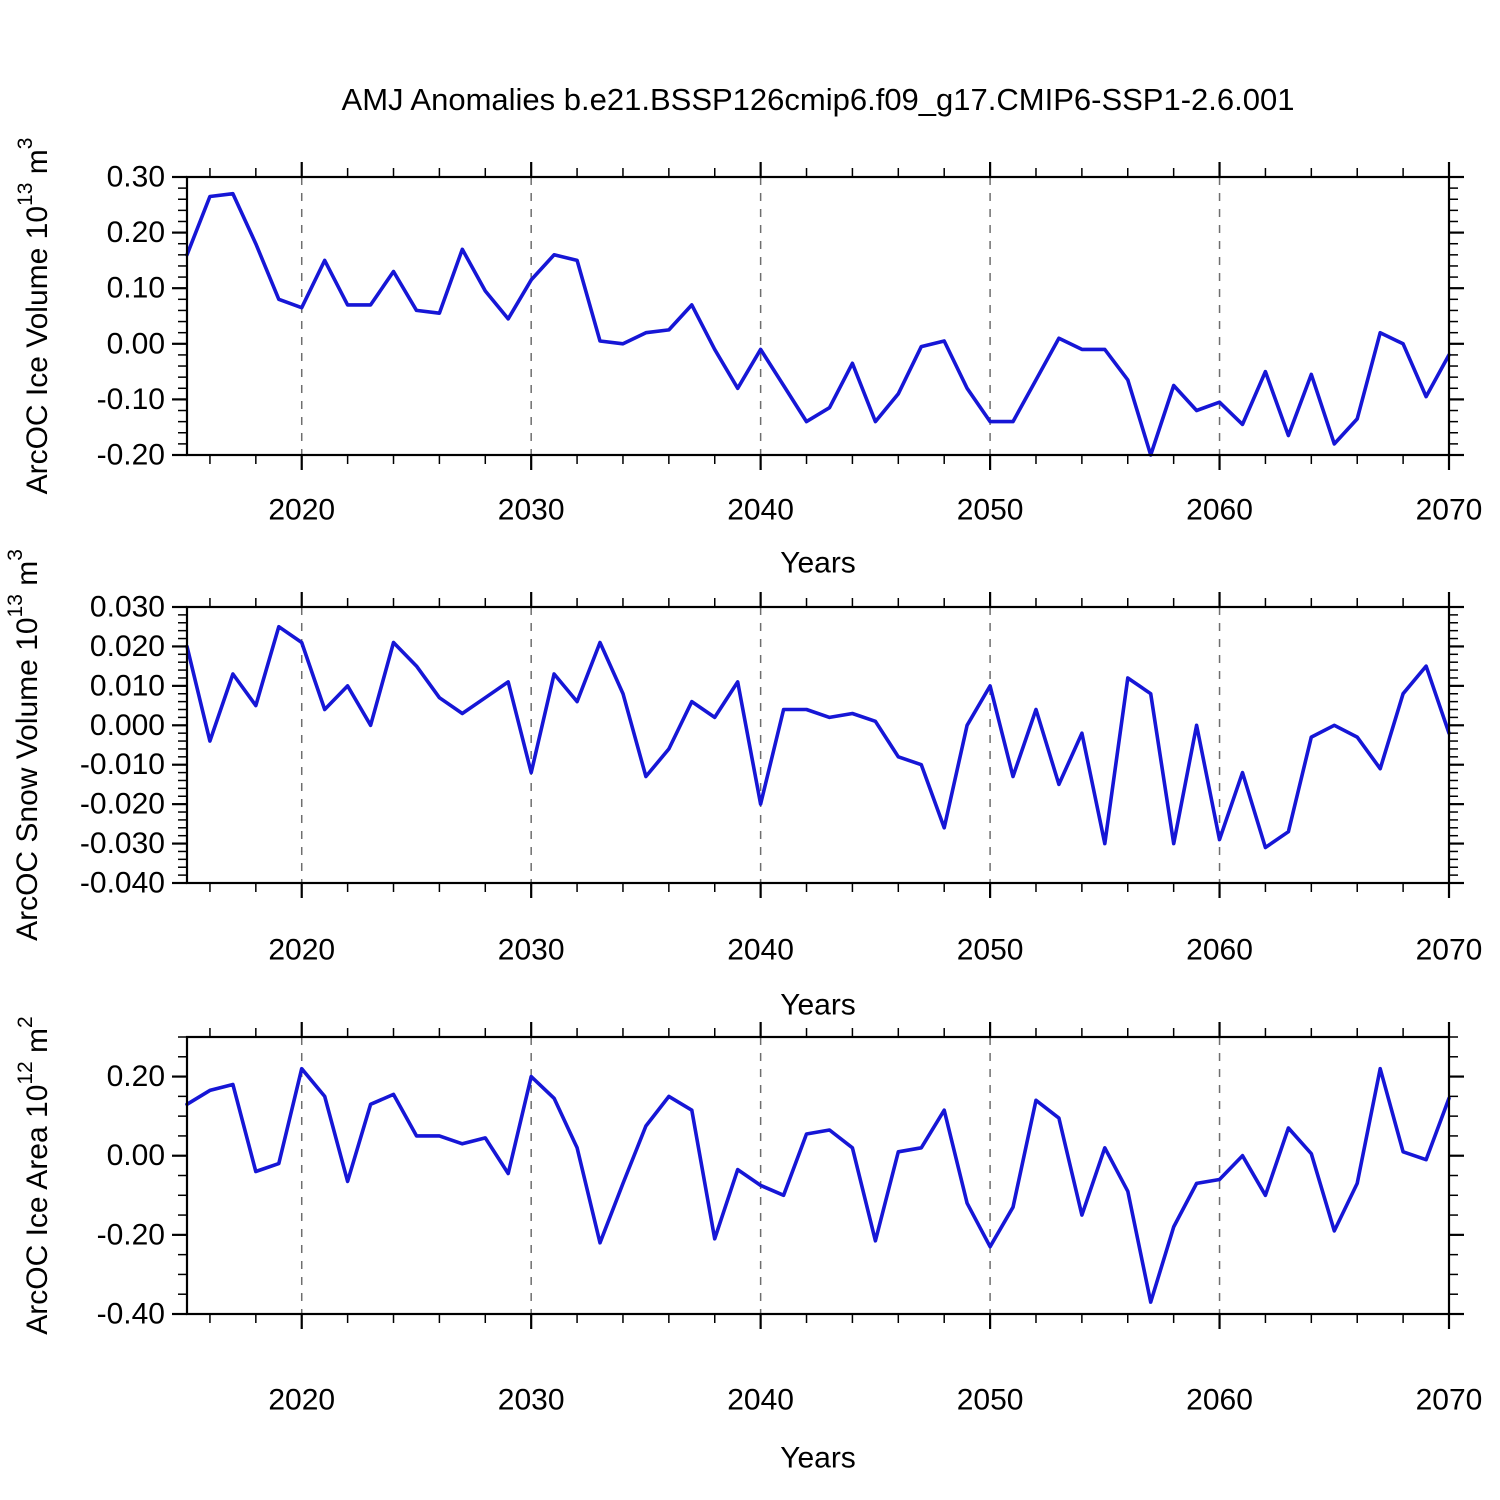  Describe the element at coordinates (122, 883) in the screenshot. I see `svg-text: -0.040` at that location.